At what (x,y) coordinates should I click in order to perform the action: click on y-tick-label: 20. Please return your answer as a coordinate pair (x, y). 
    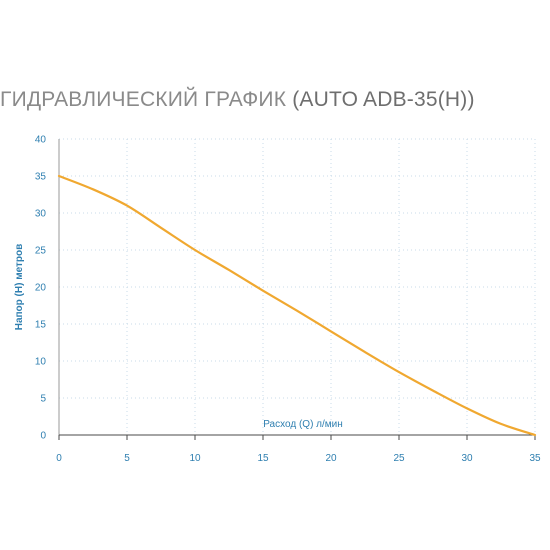
    Looking at the image, I should click on (41, 288).